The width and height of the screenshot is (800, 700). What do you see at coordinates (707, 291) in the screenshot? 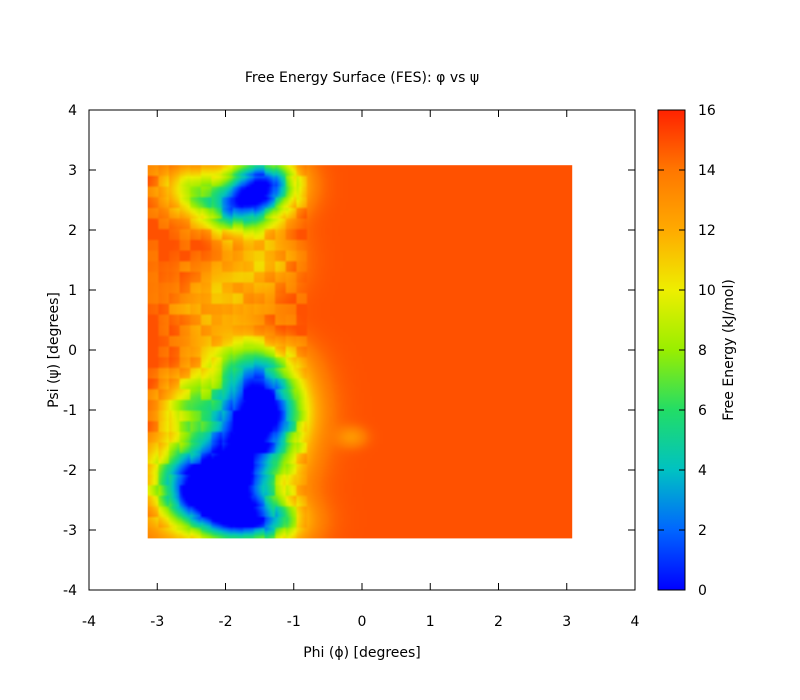
I see `colorbar-tick-label: 10` at bounding box center [707, 291].